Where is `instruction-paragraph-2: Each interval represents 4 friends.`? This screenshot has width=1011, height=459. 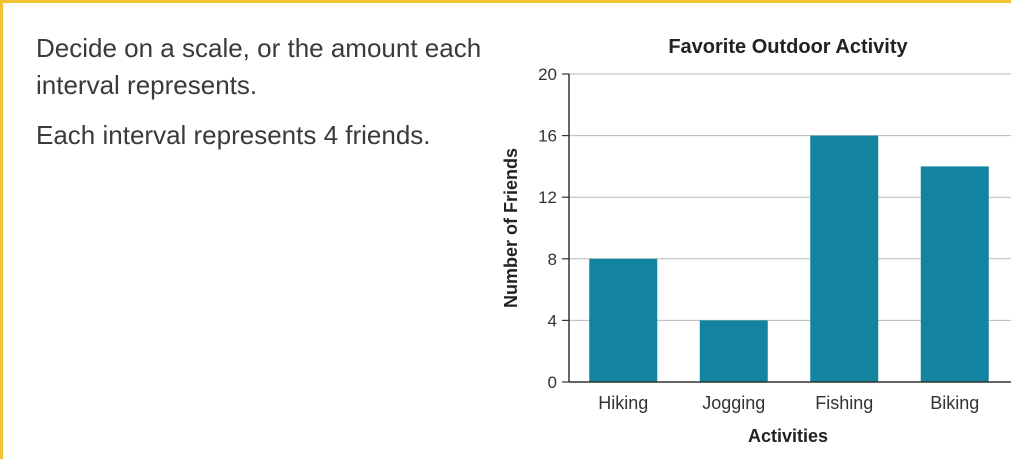 instruction-paragraph-2: Each interval represents 4 friends. is located at coordinates (233, 135).